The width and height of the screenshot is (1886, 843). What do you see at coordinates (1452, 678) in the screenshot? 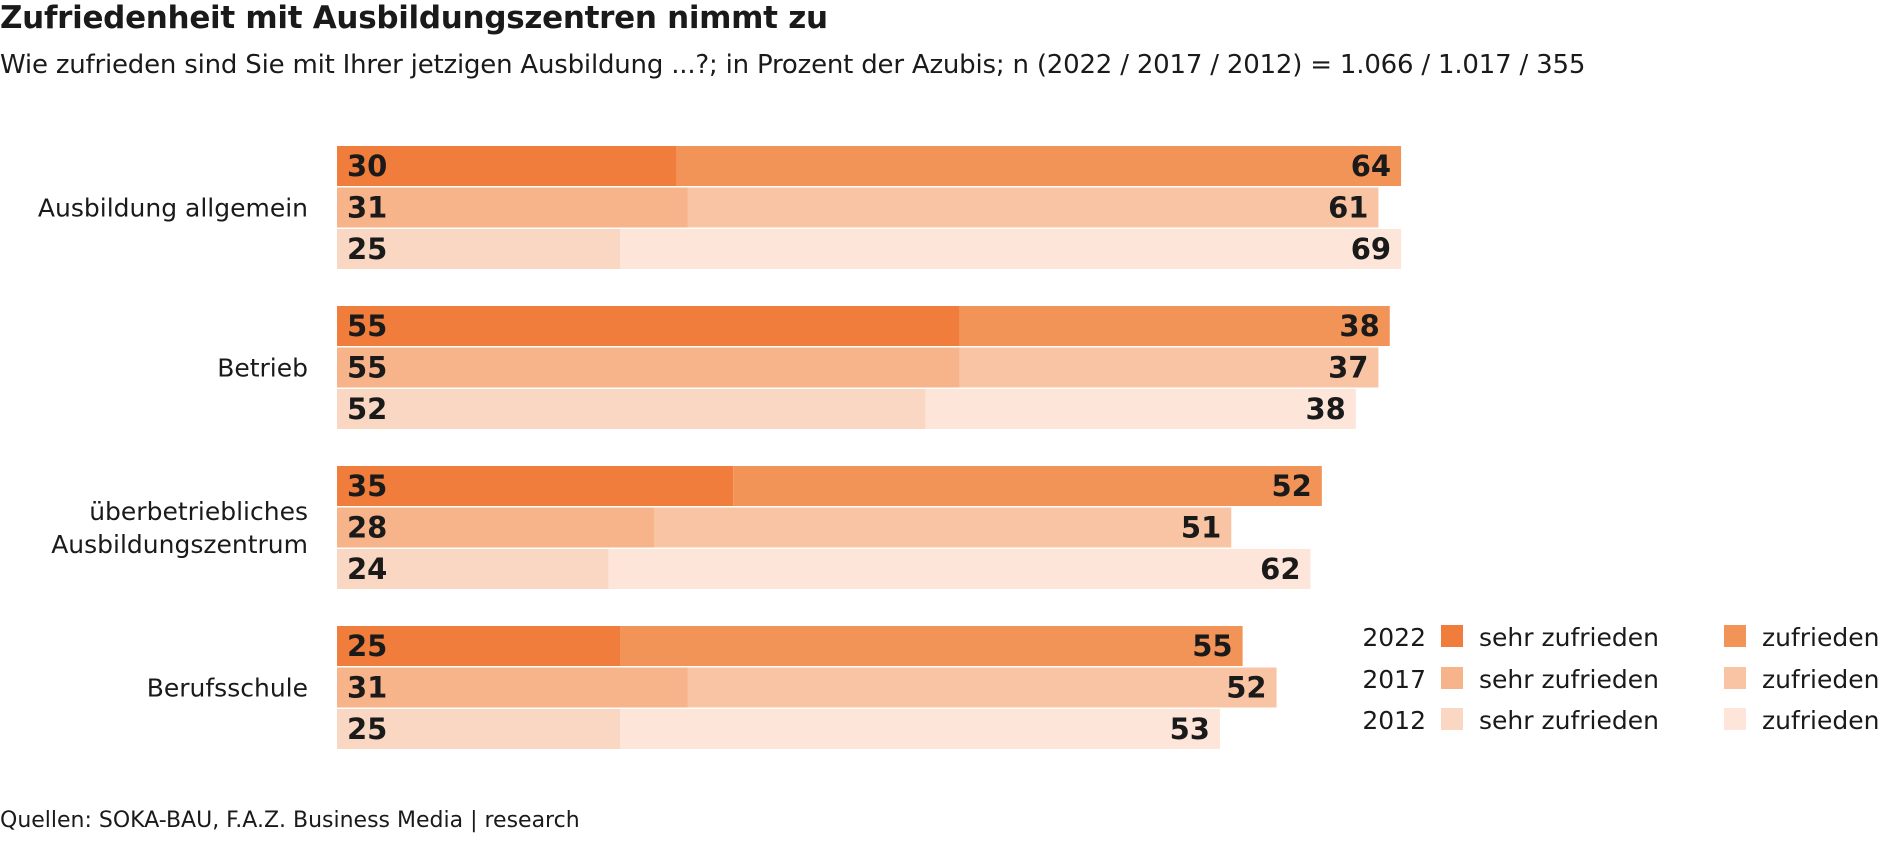
I see `legend-swatch-2017-sehr-zufrieden` at bounding box center [1452, 678].